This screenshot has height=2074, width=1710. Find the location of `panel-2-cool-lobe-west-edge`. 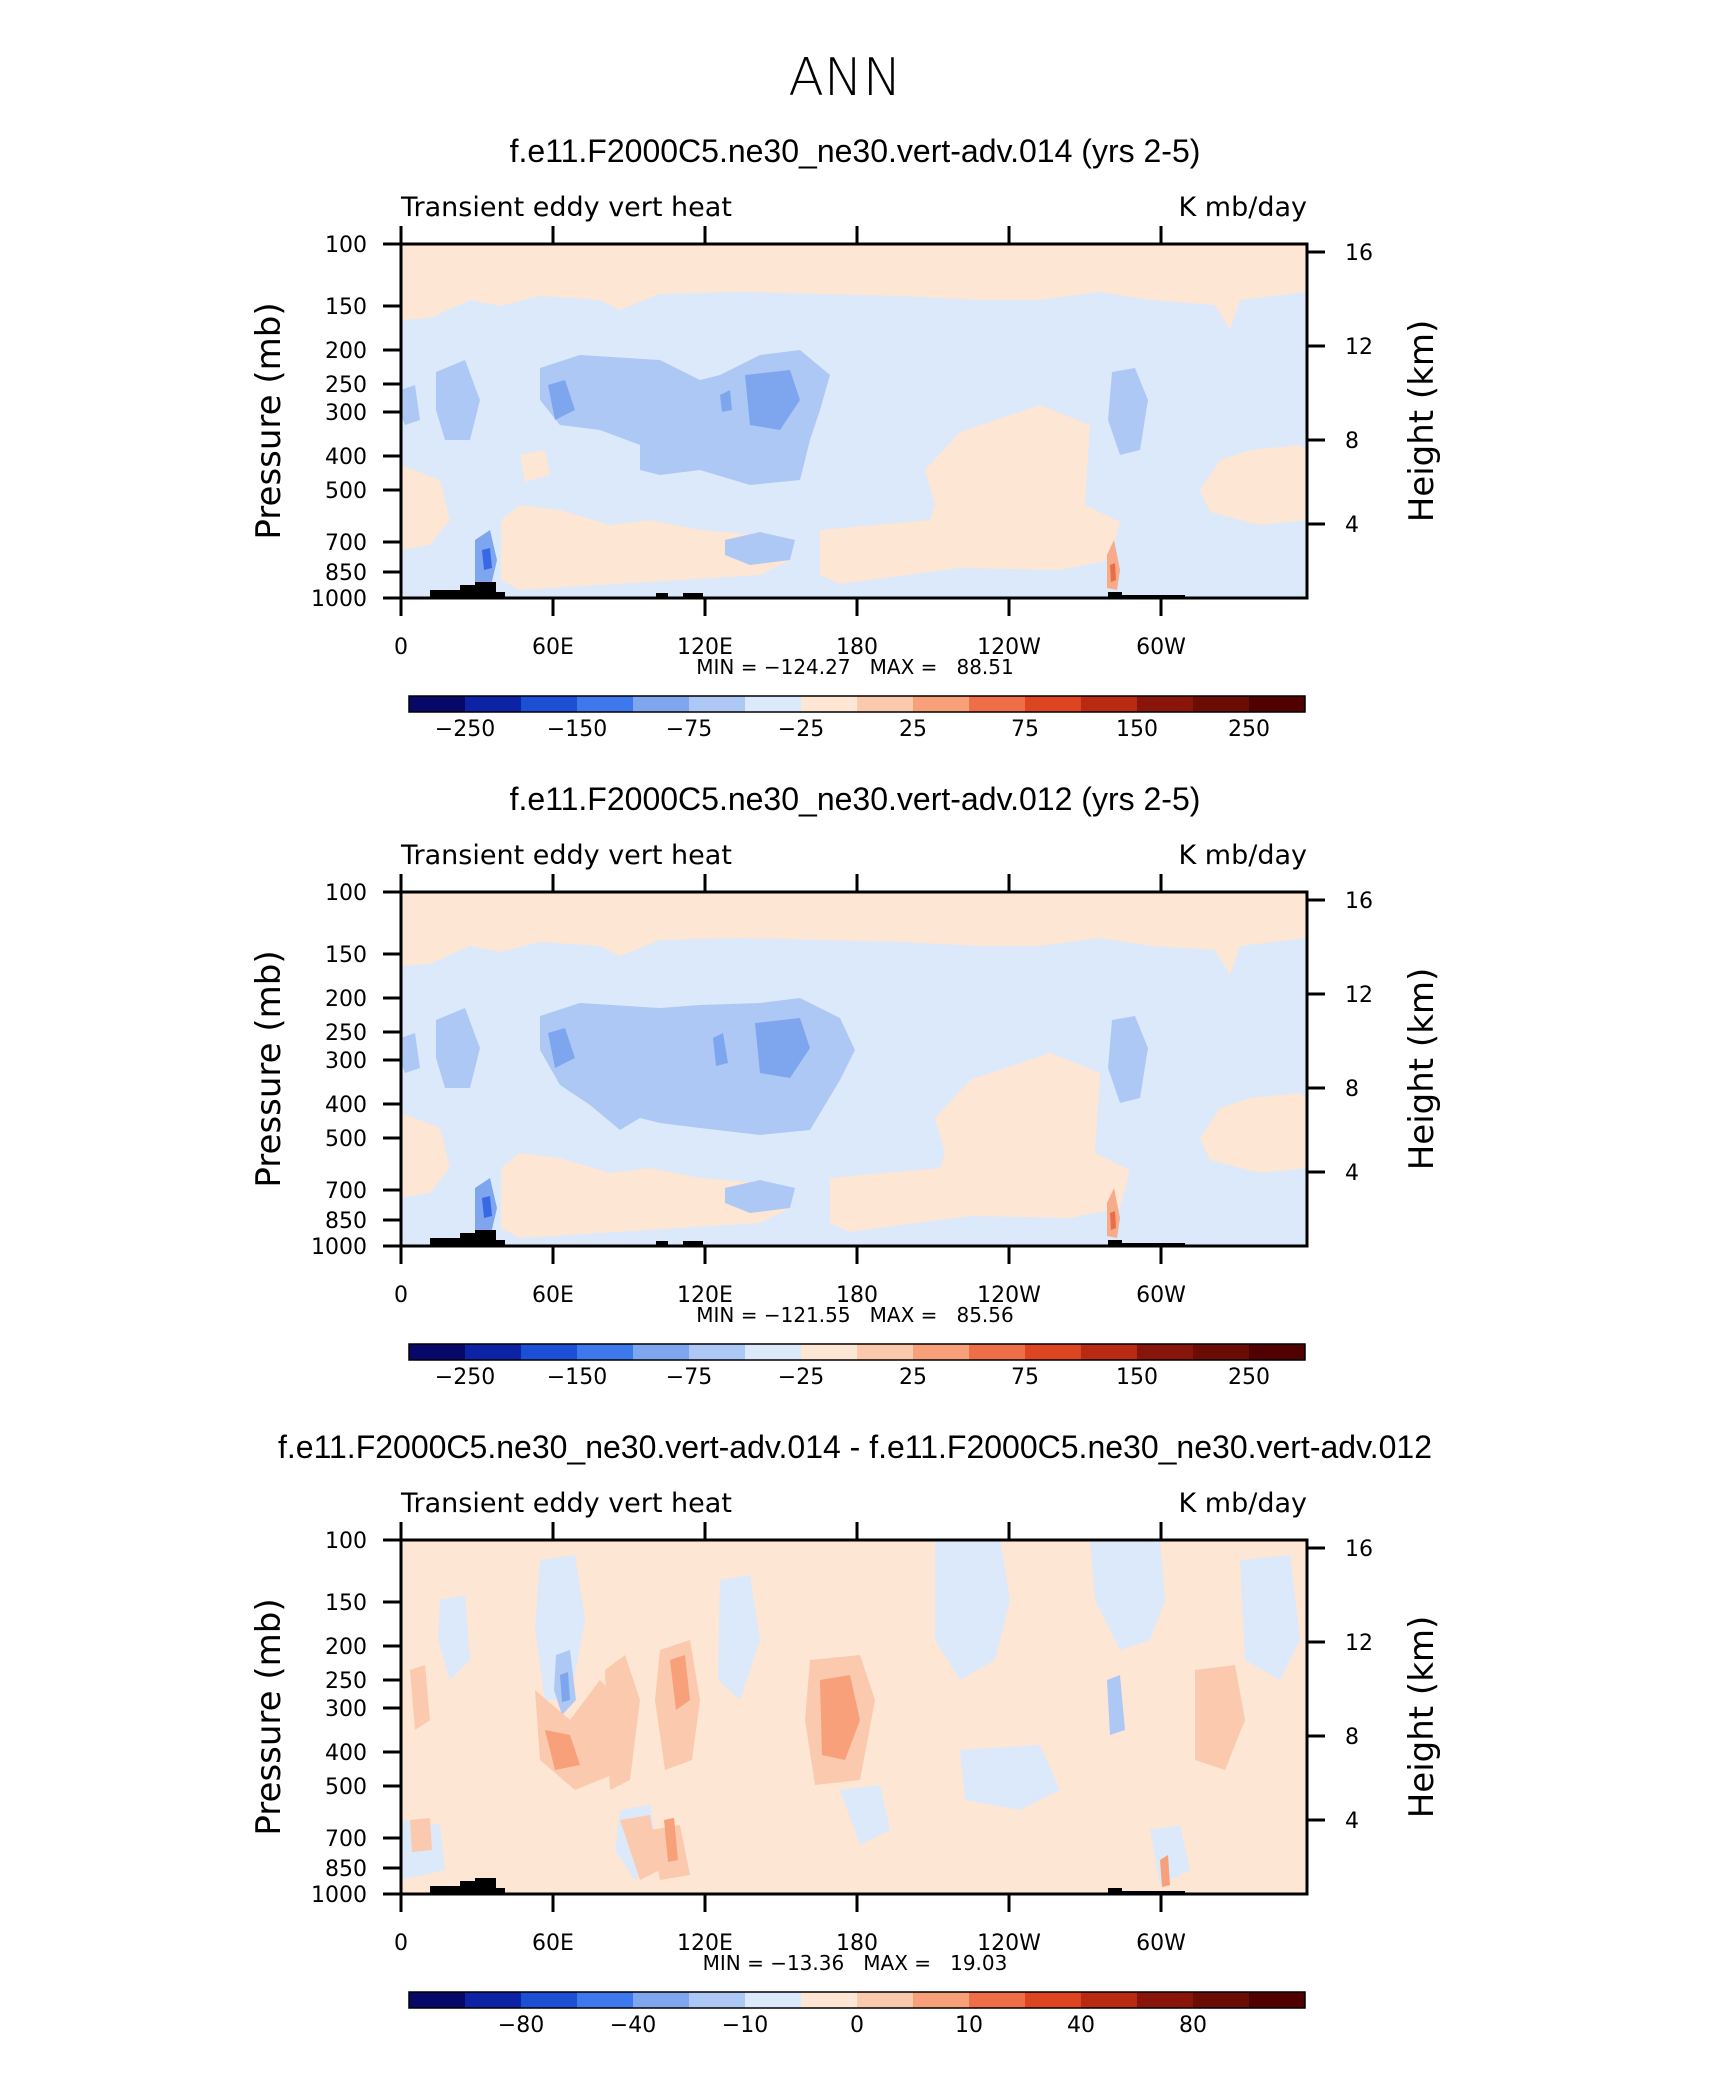

panel-2-cool-lobe-west-edge is located at coordinates (410, 1053).